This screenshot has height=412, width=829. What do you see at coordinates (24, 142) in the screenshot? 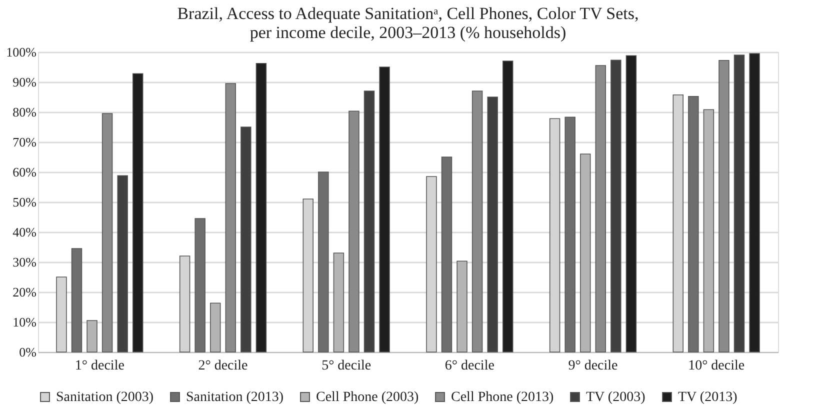
I see `y-tick-label: 70%` at bounding box center [24, 142].